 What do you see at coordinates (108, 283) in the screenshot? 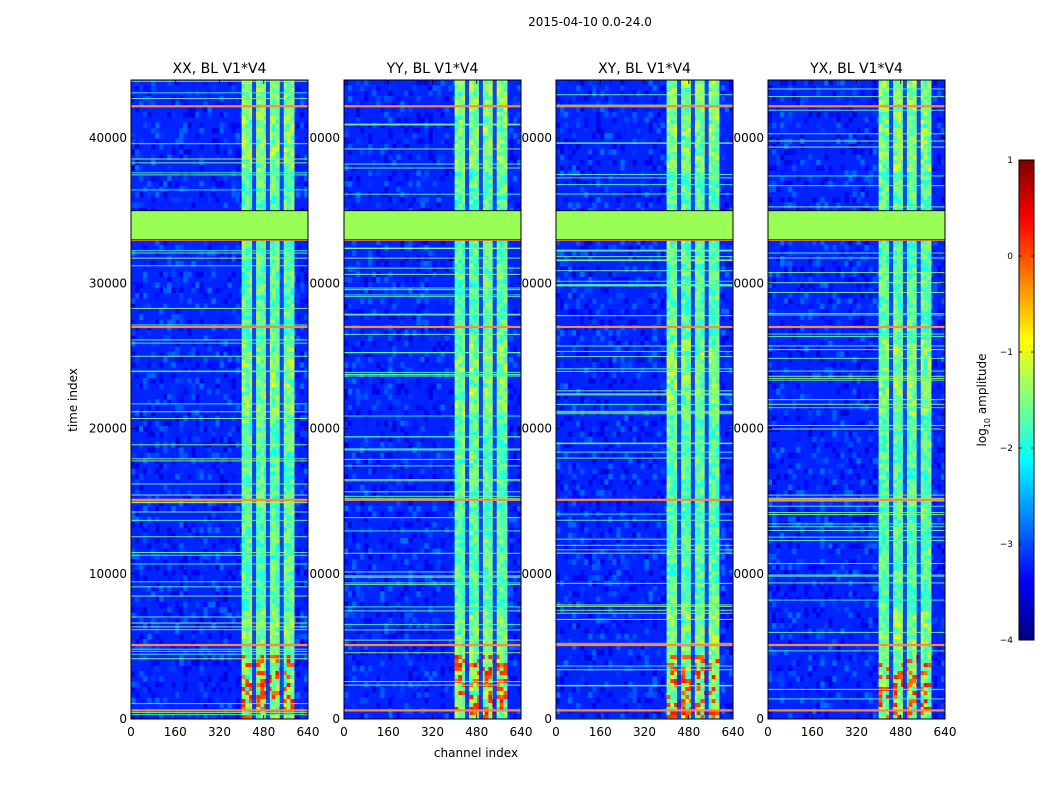
I see `y-tick-label: 30000` at bounding box center [108, 283].